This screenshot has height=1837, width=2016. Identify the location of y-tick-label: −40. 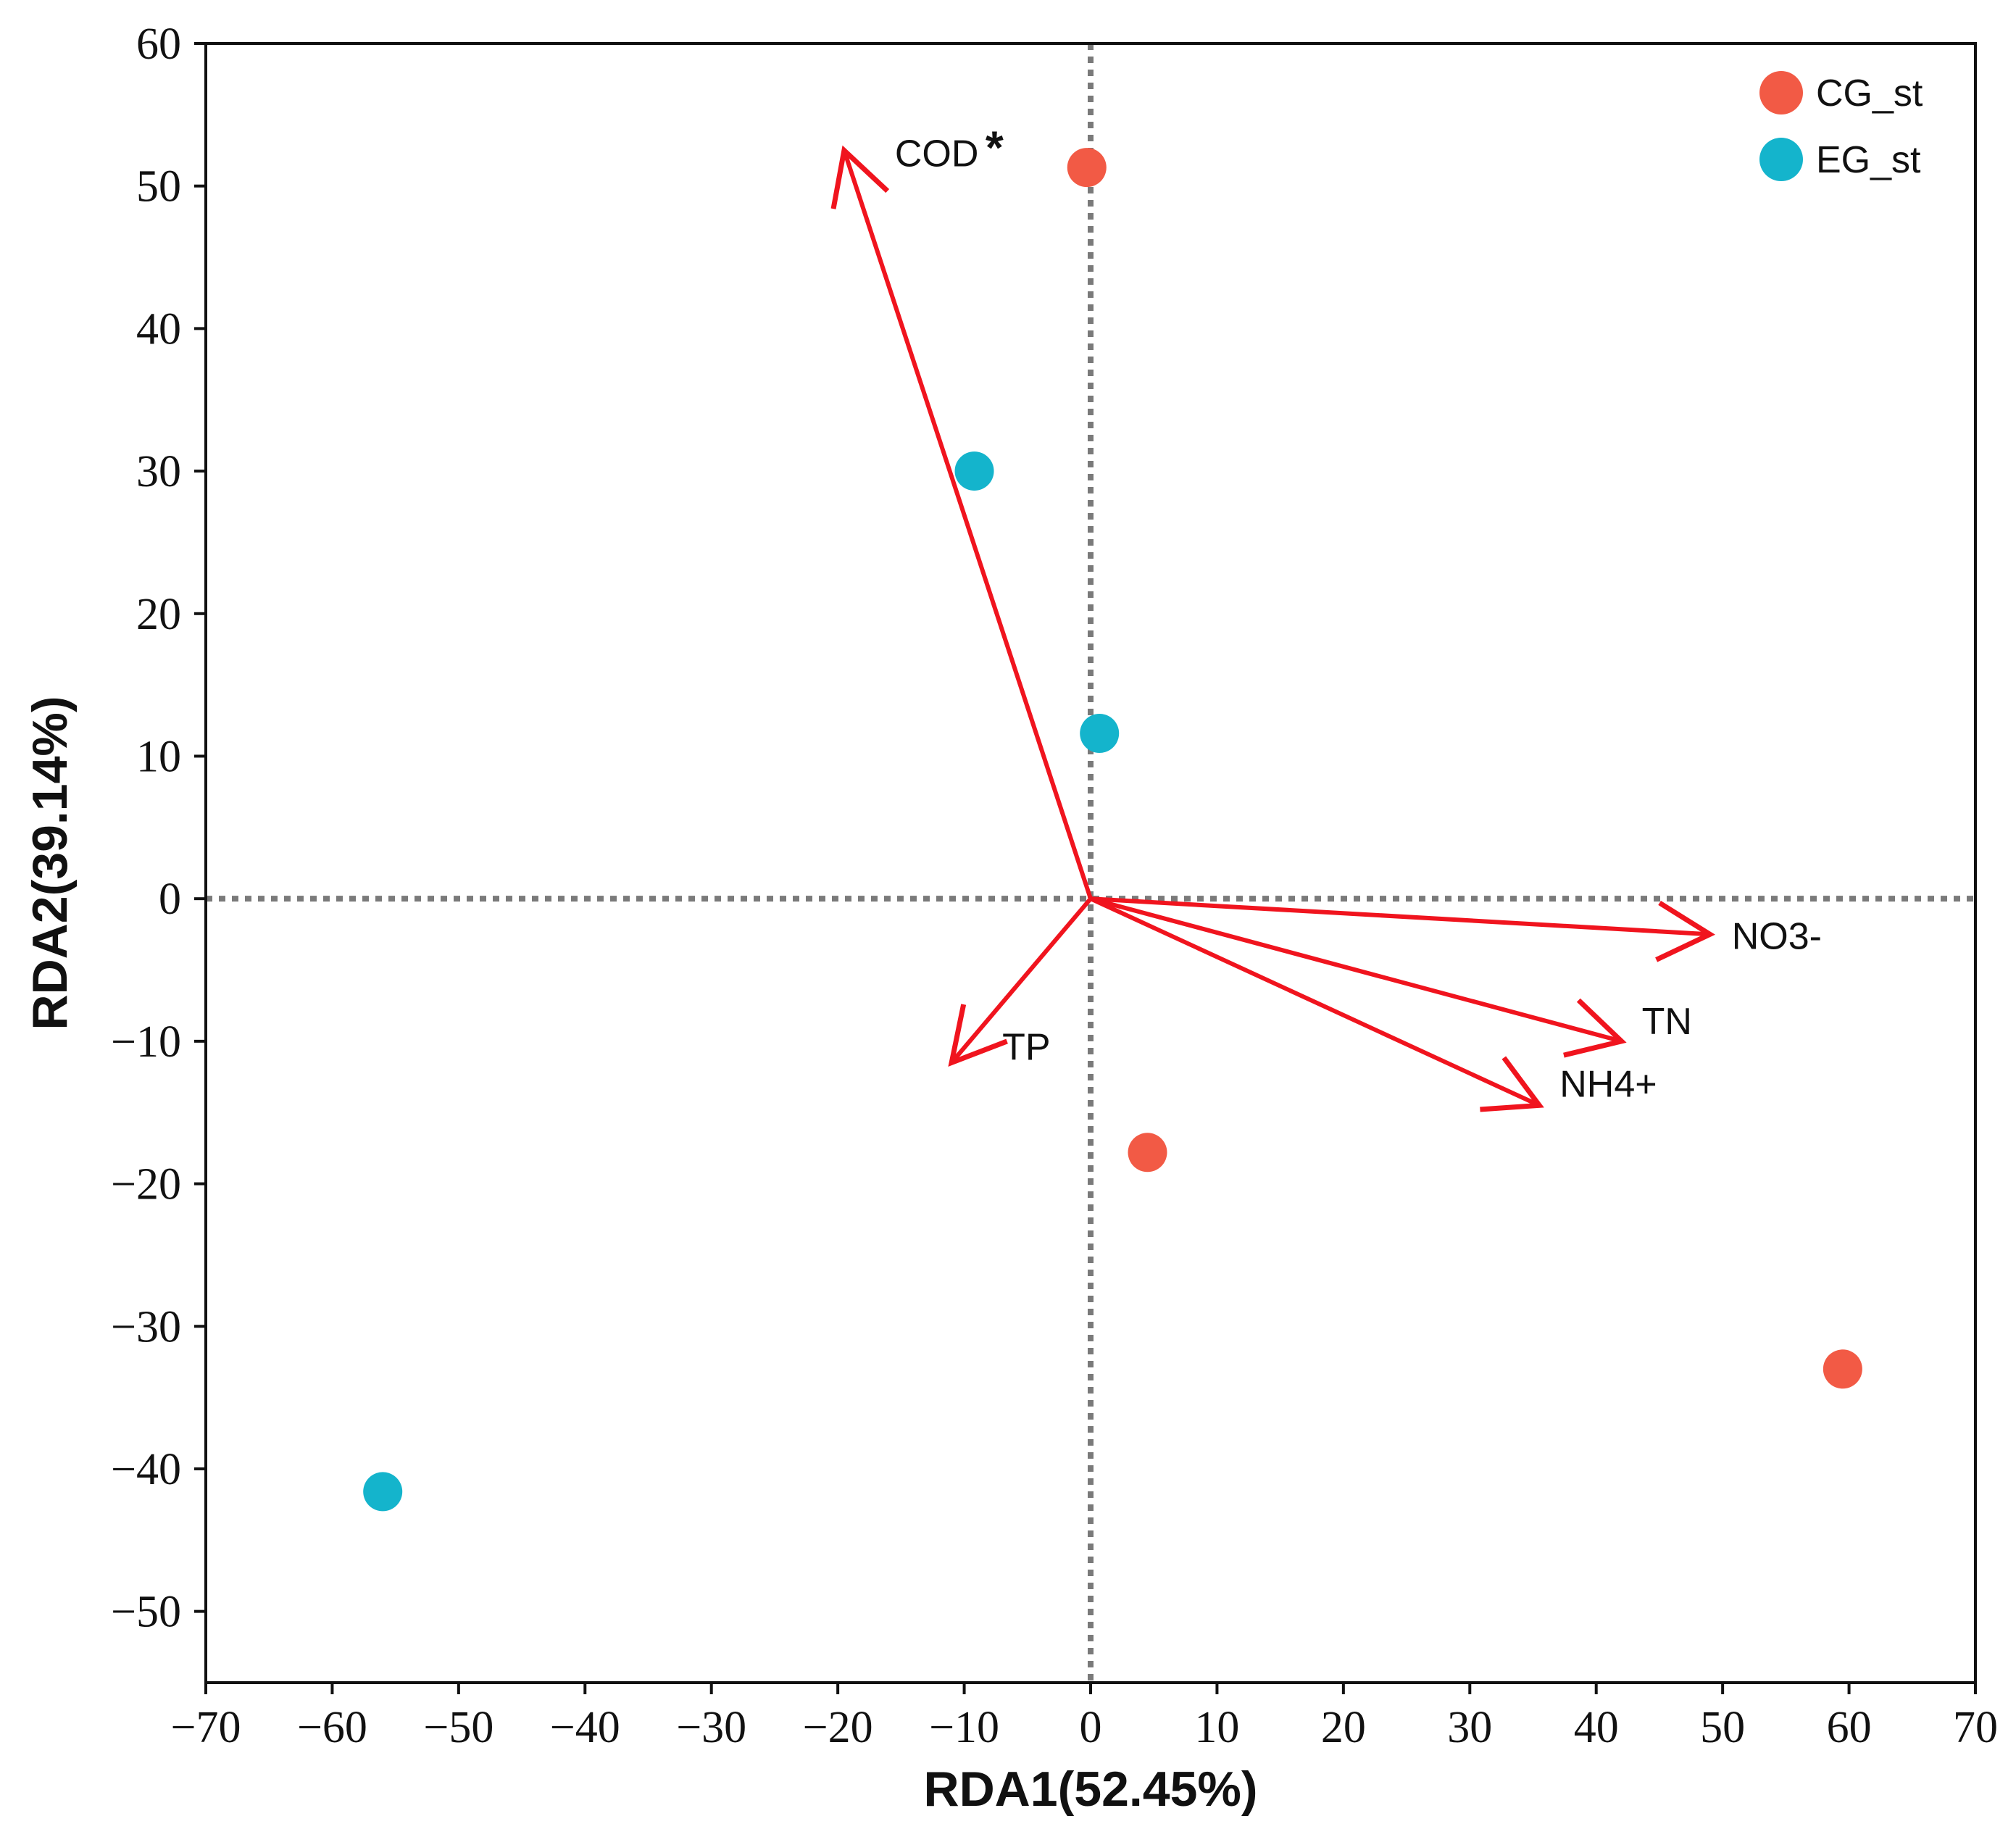
(146, 1469).